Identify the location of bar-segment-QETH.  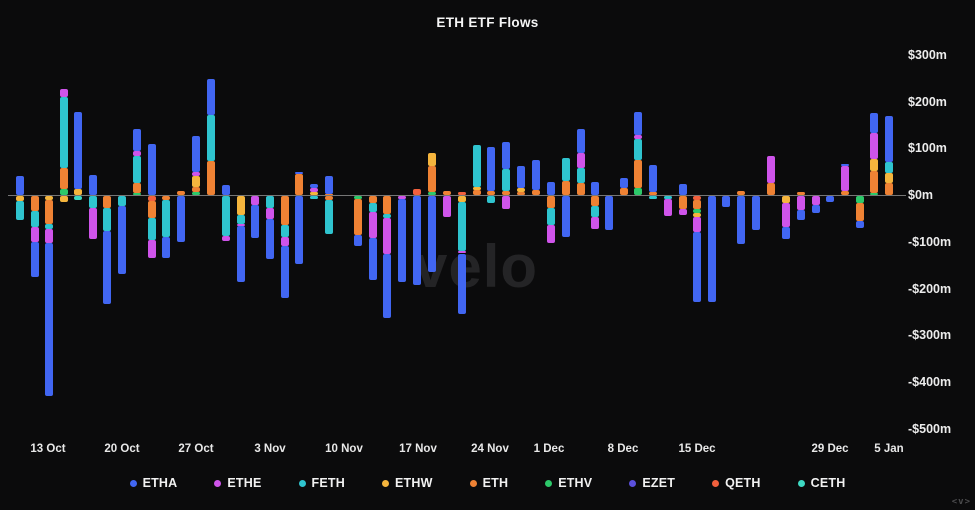
(417, 191).